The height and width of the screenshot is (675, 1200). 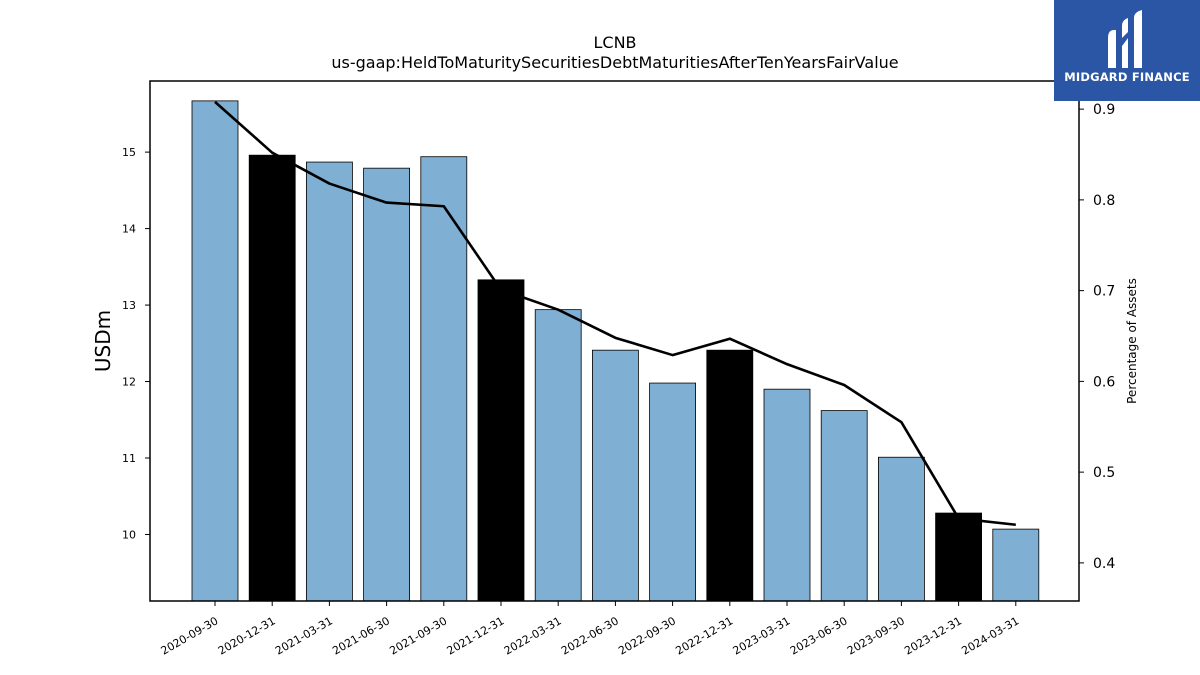 I want to click on y-tick-label: 12, so click(x=129, y=382).